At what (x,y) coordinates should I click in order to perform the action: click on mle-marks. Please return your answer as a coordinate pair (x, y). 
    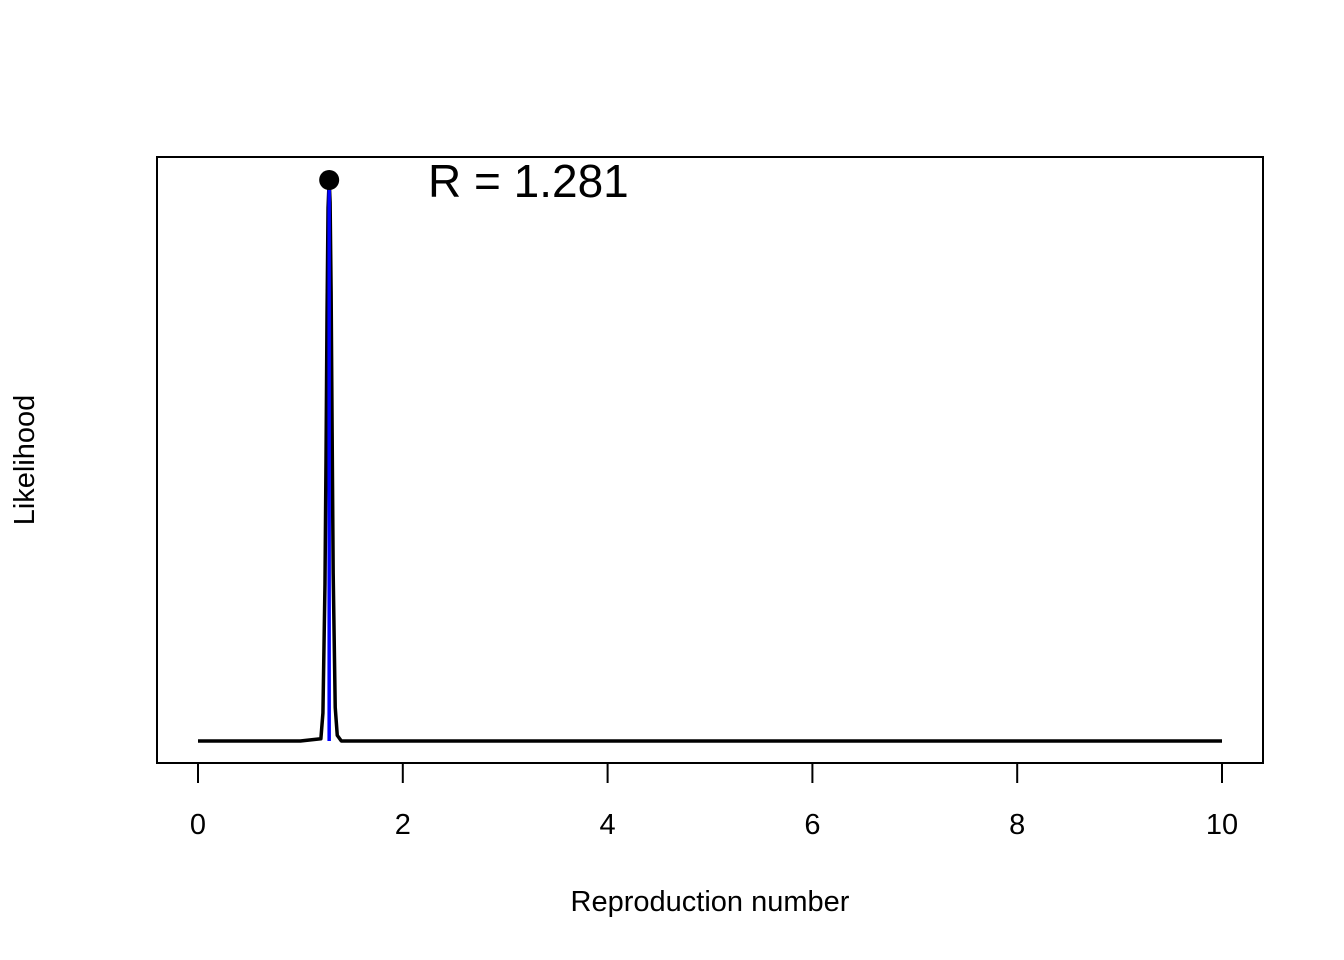
    Looking at the image, I should click on (329, 455).